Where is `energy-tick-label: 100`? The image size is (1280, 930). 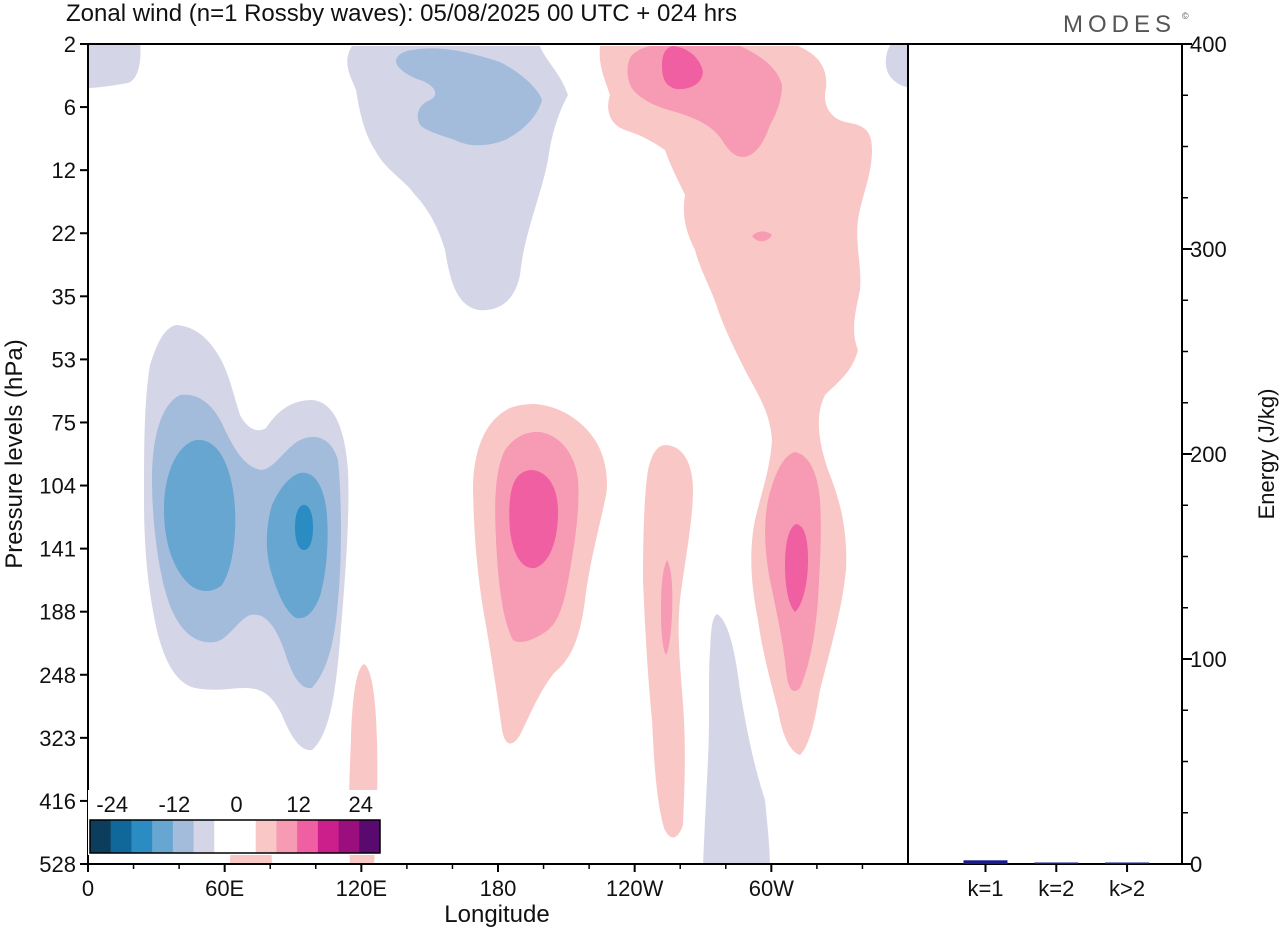 energy-tick-label: 100 is located at coordinates (1208, 659).